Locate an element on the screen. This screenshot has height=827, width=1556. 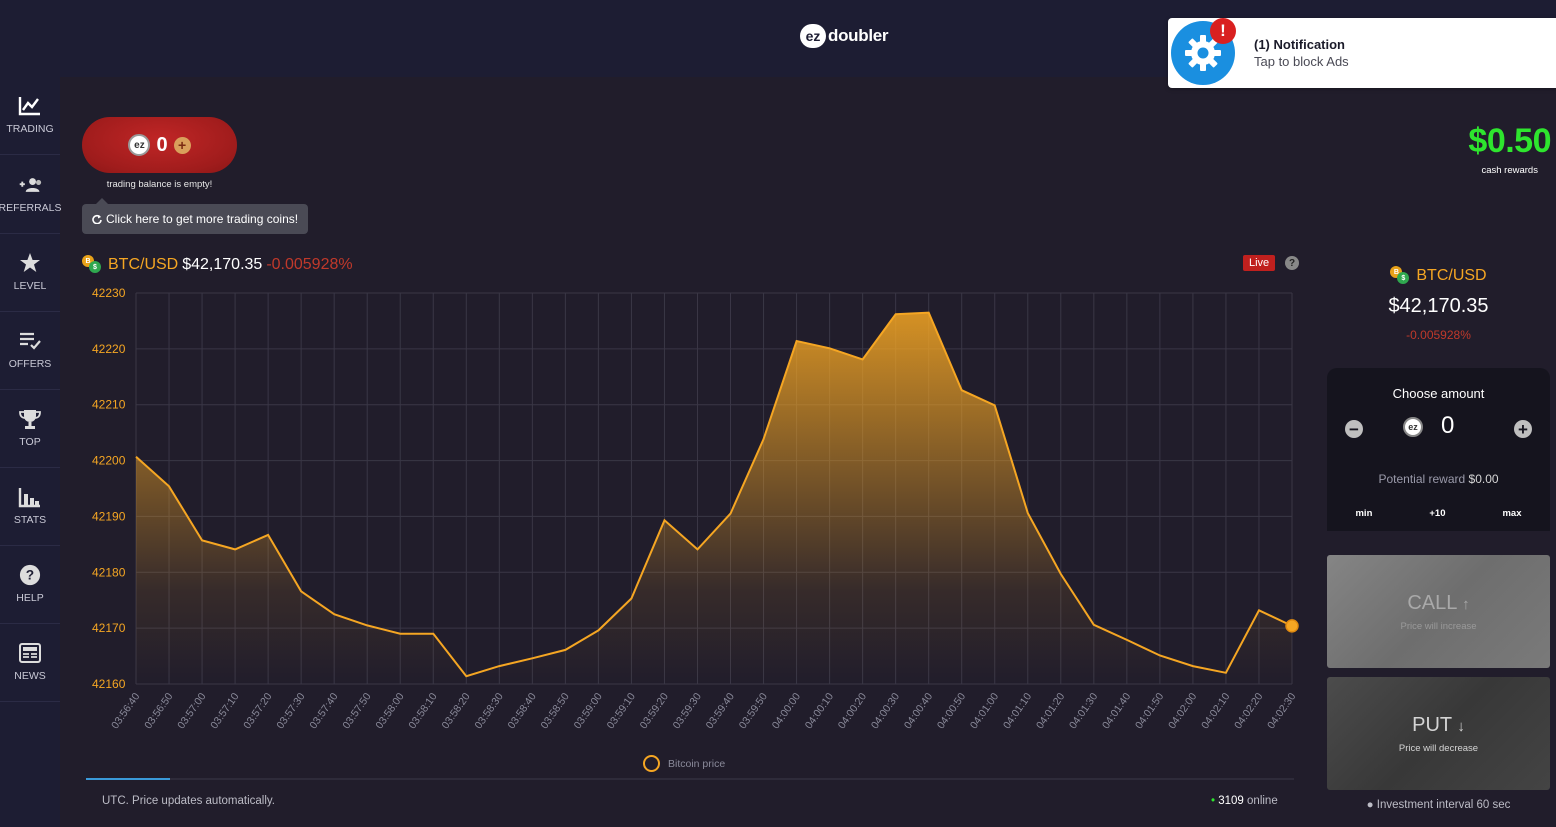
investment-interval: ● Investment interval 60 sec is located at coordinates (1438, 805).